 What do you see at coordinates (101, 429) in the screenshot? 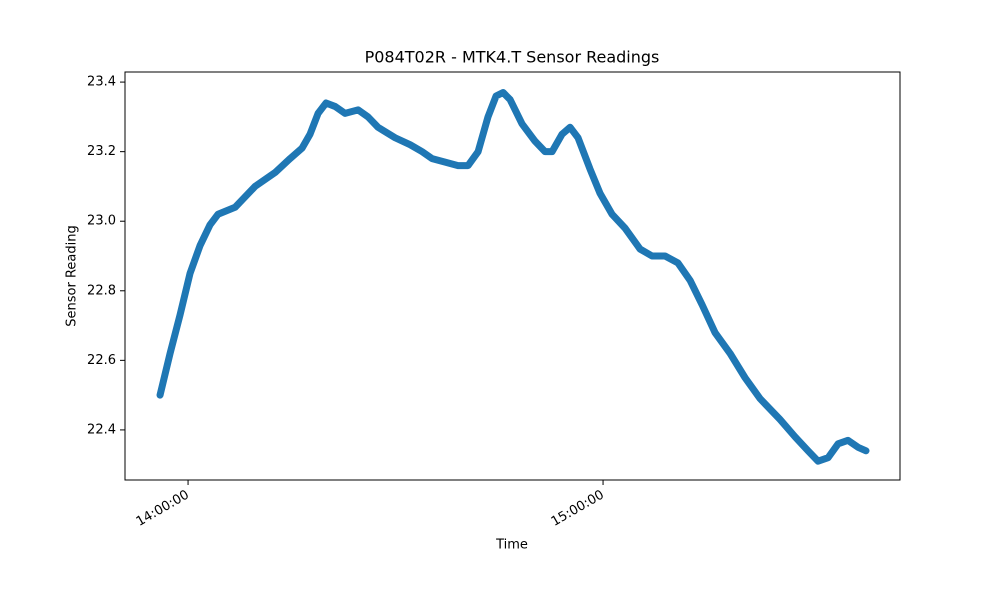
I see `y-tick-label: 22.4` at bounding box center [101, 429].